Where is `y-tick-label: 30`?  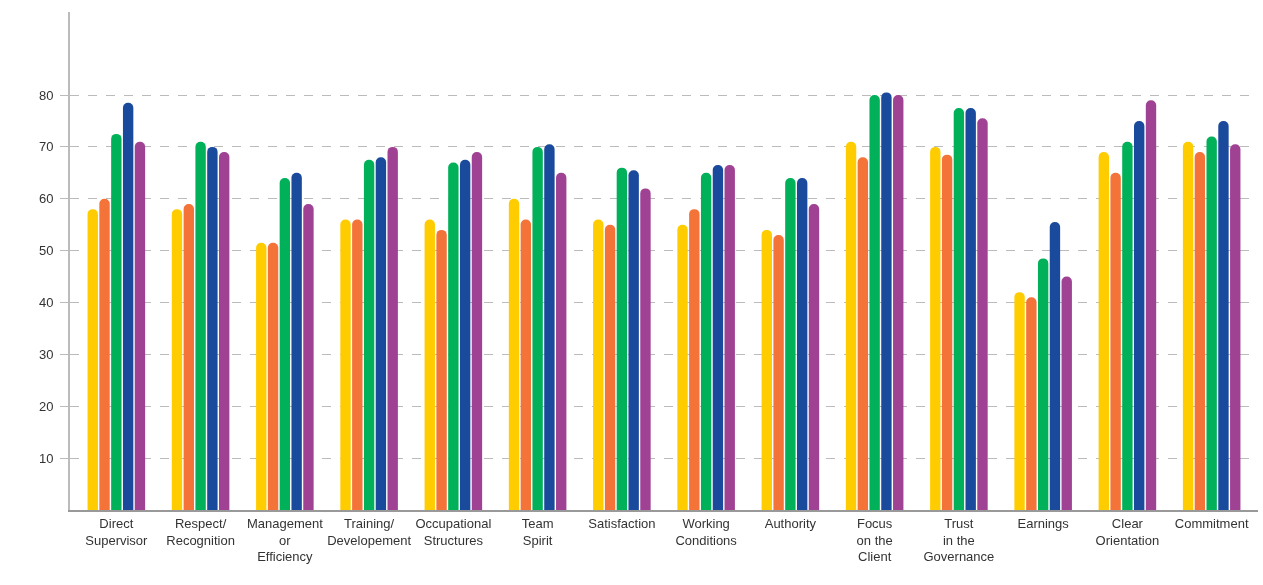 y-tick-label: 30 is located at coordinates (46, 354).